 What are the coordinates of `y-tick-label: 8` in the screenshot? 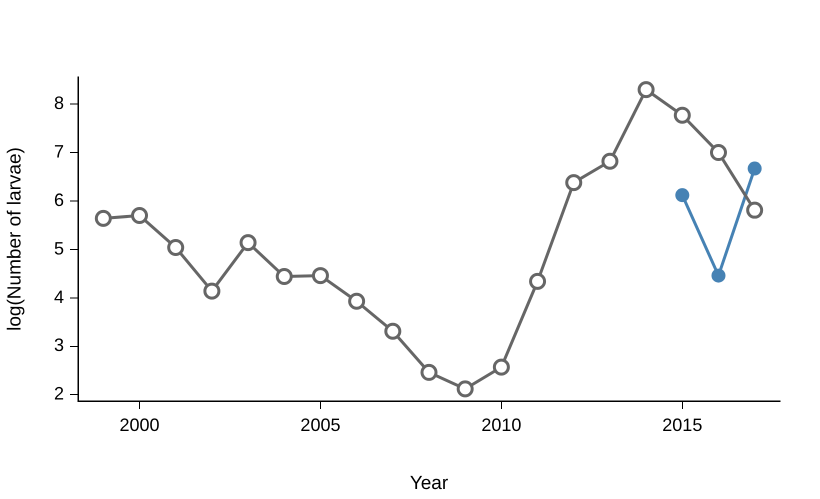 It's located at (59, 103).